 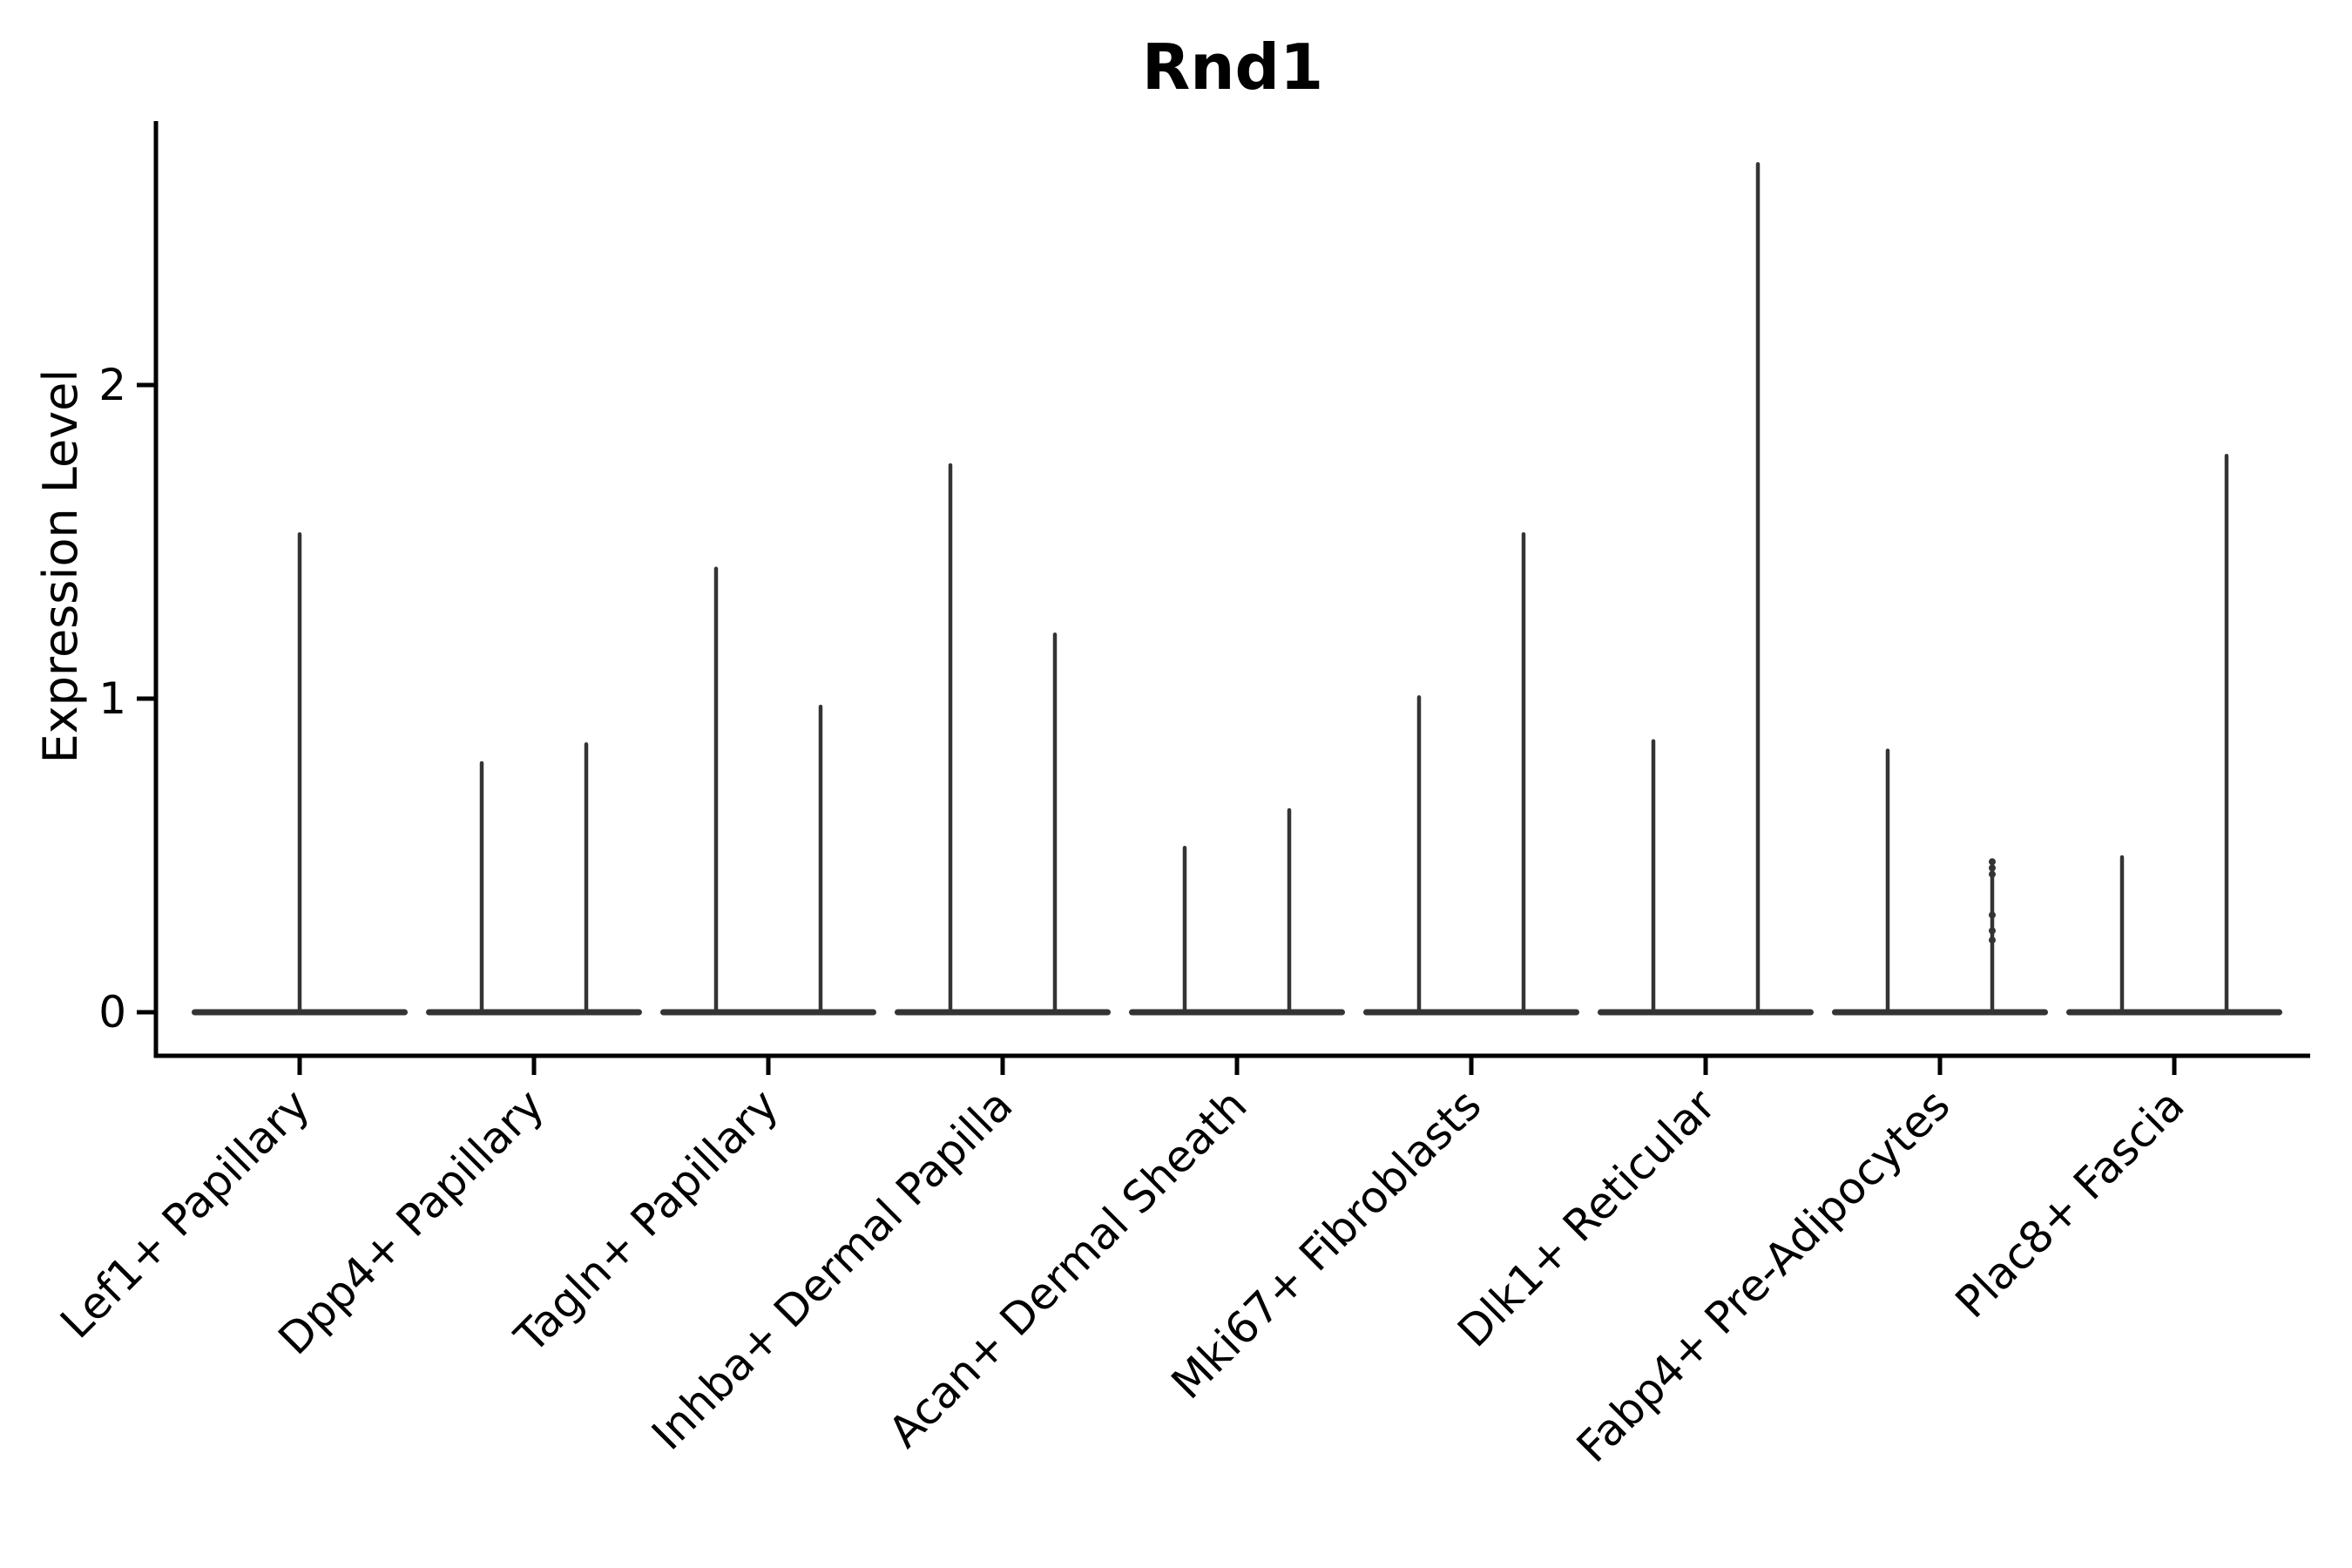 What do you see at coordinates (112, 385) in the screenshot?
I see `y-tick-label: 2` at bounding box center [112, 385].